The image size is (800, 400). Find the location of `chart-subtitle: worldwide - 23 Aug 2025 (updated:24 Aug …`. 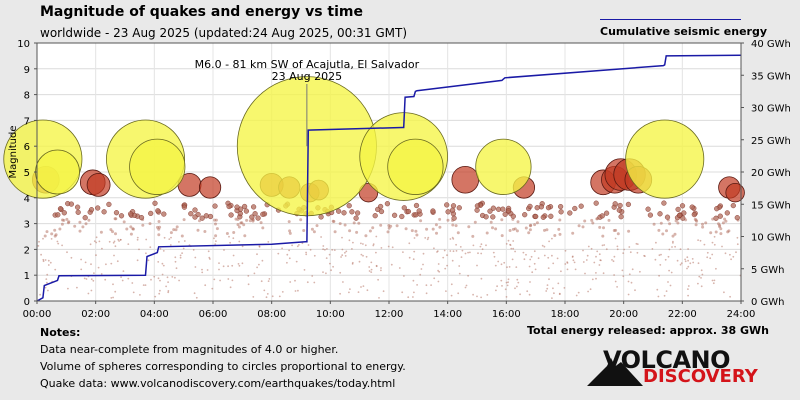

chart-subtitle: worldwide - 23 Aug 2025 (updated:24 Aug … is located at coordinates (224, 33).